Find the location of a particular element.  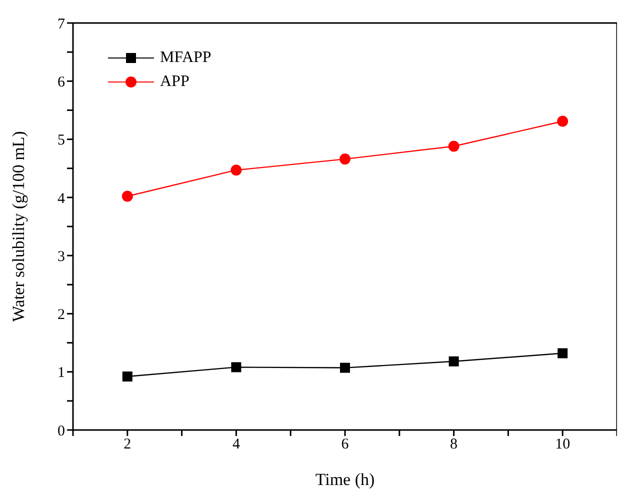

y-tick-label: 1 is located at coordinates (61, 373).